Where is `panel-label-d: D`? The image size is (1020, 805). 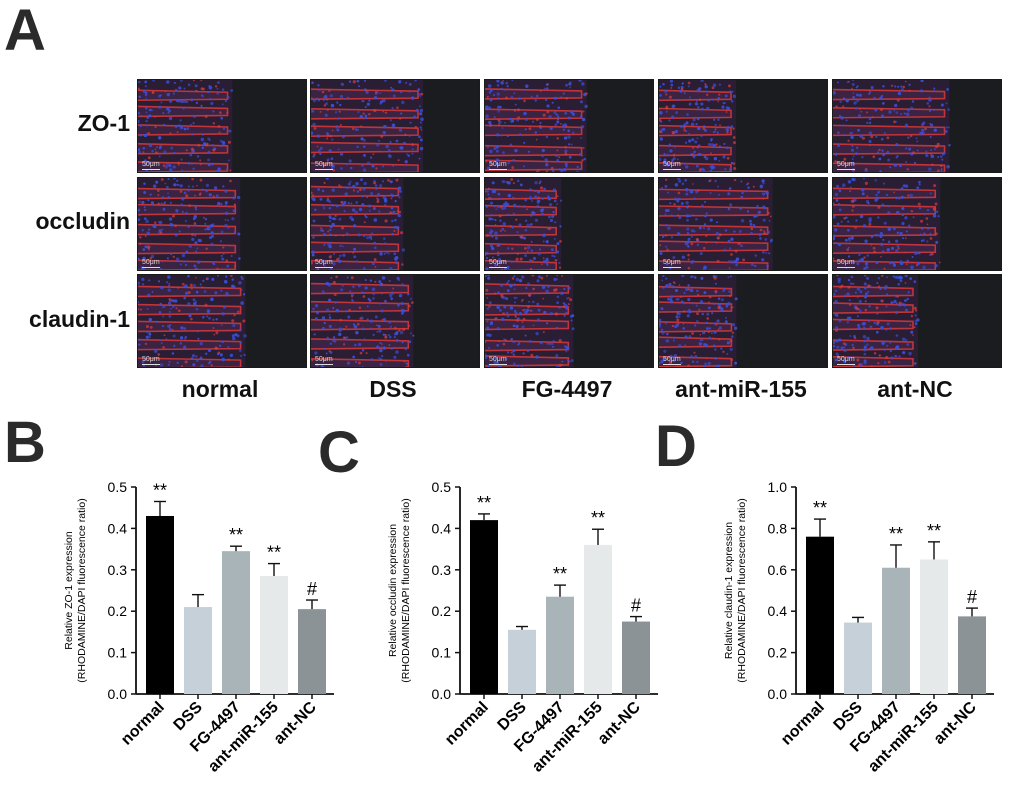
panel-label-d: D is located at coordinates (676, 446).